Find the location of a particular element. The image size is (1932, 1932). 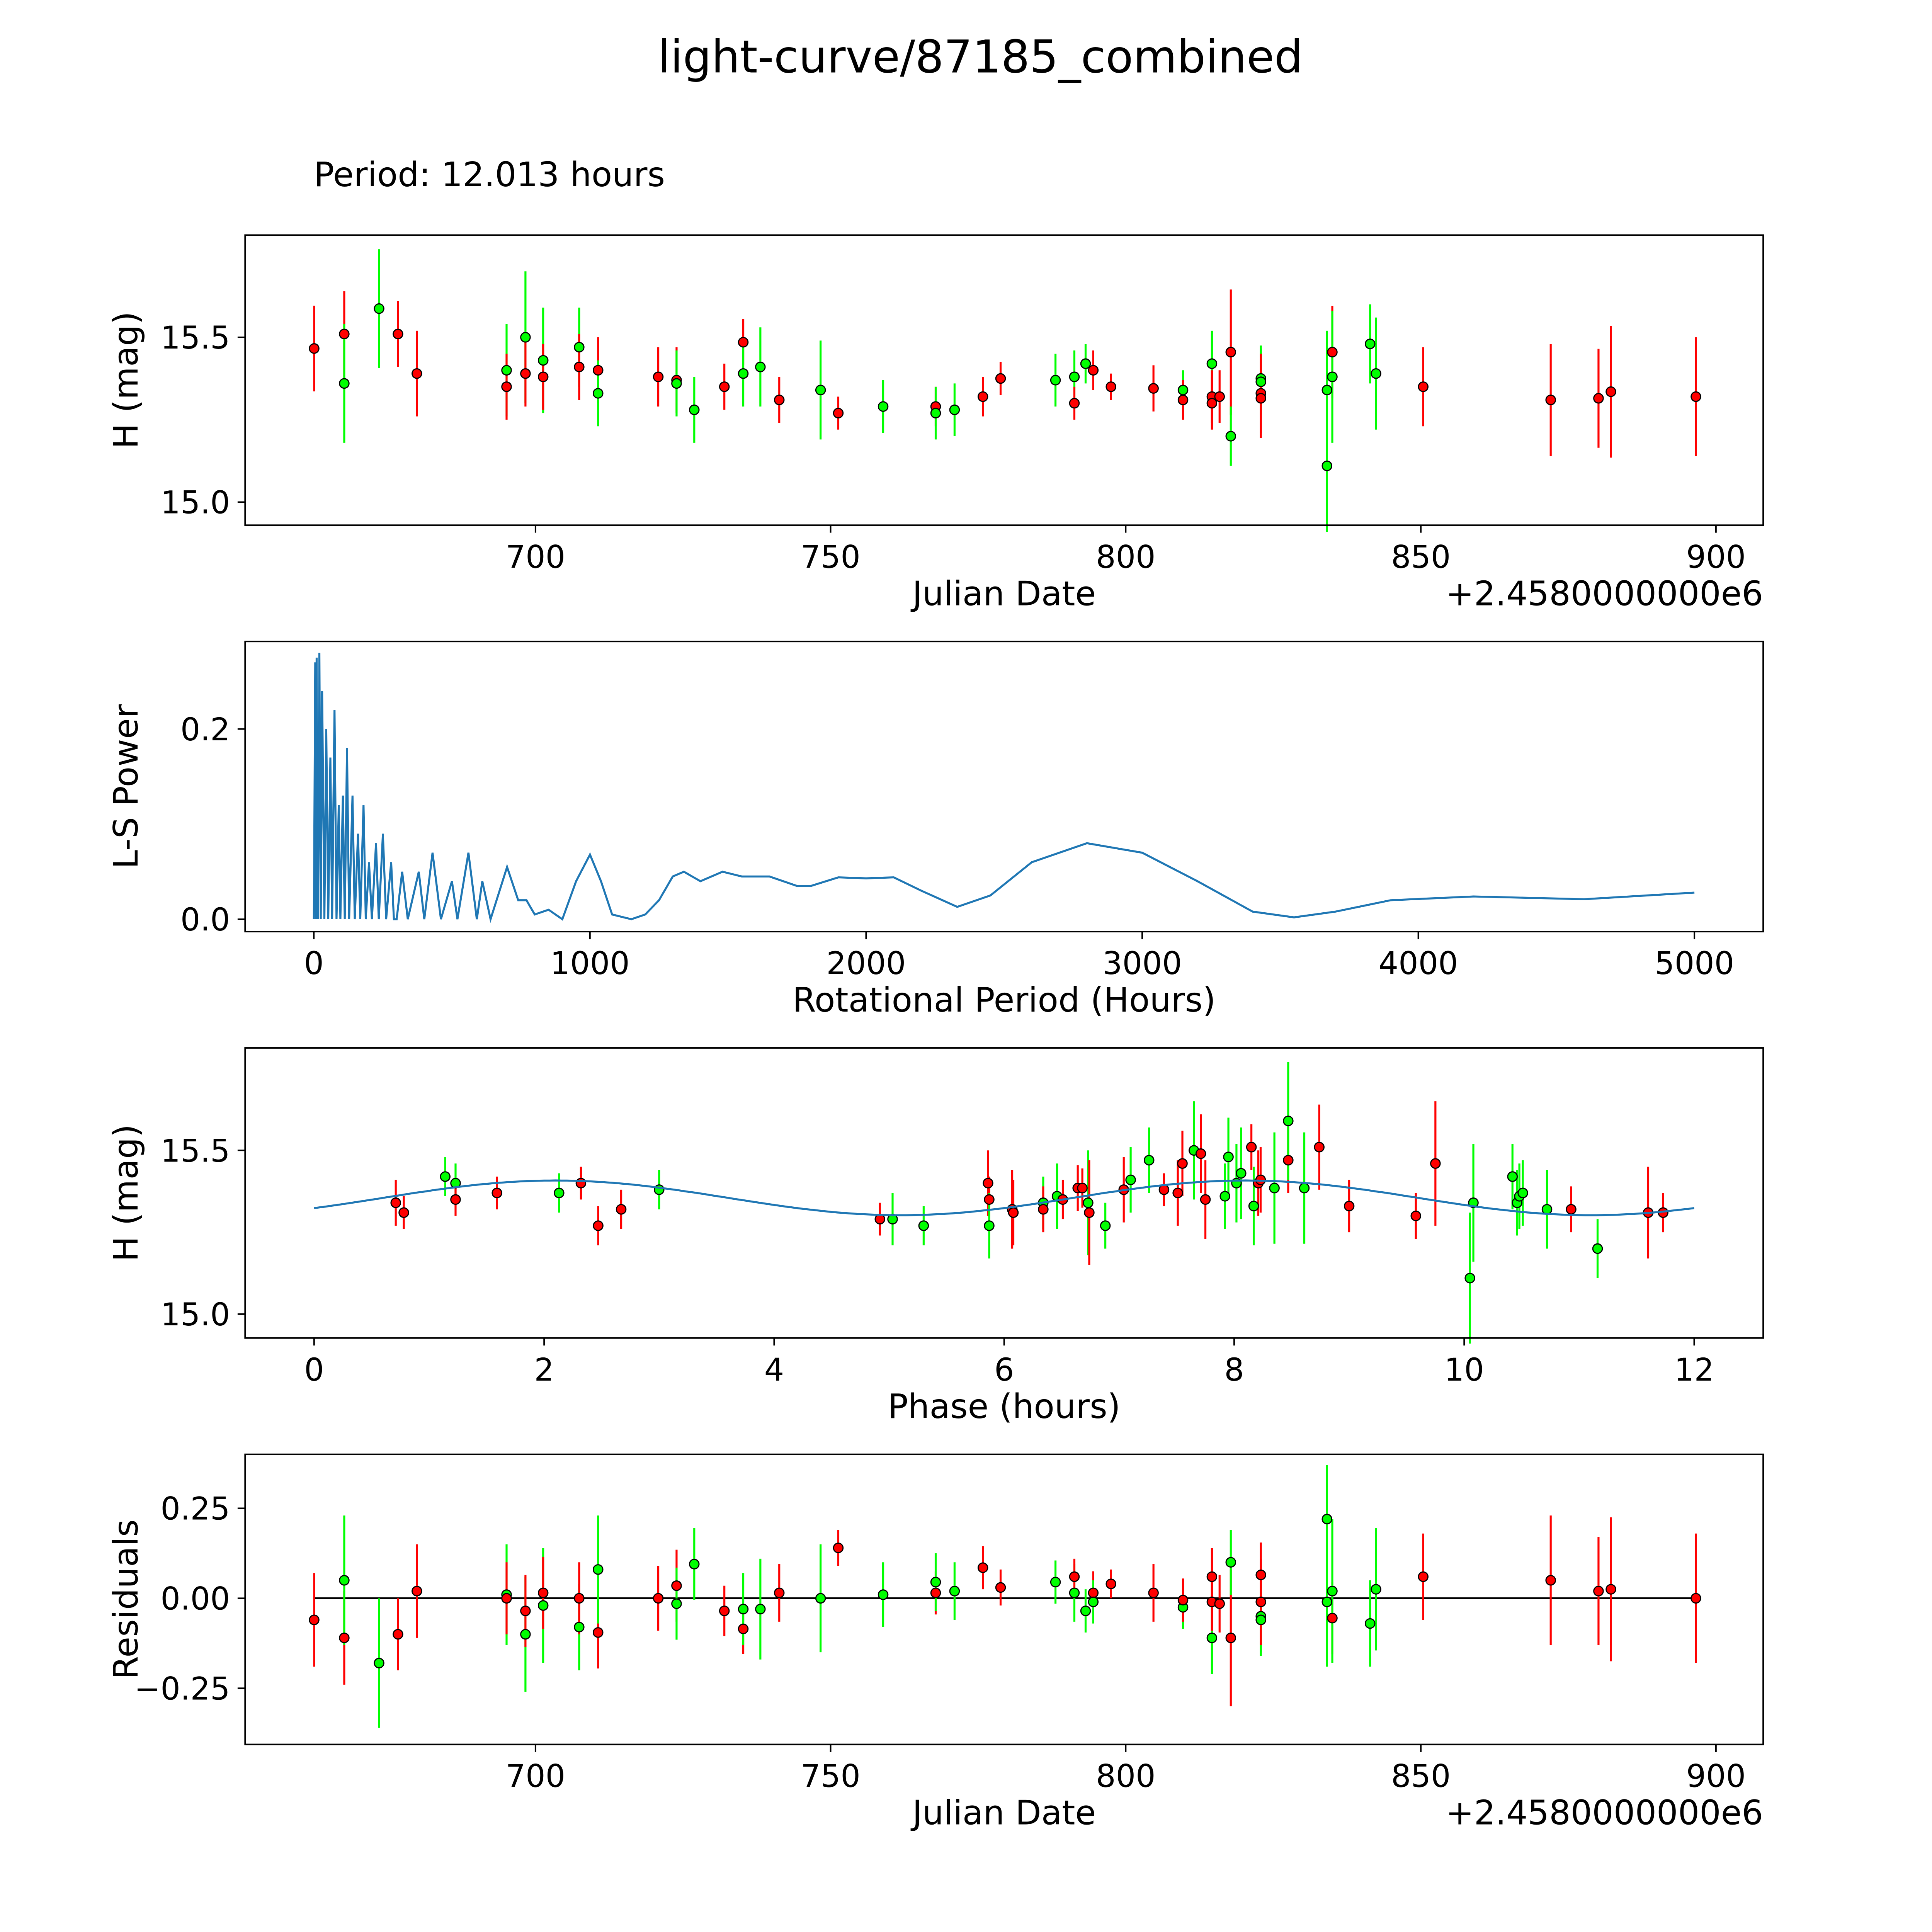

axes-frame is located at coordinates (1004, 1599).